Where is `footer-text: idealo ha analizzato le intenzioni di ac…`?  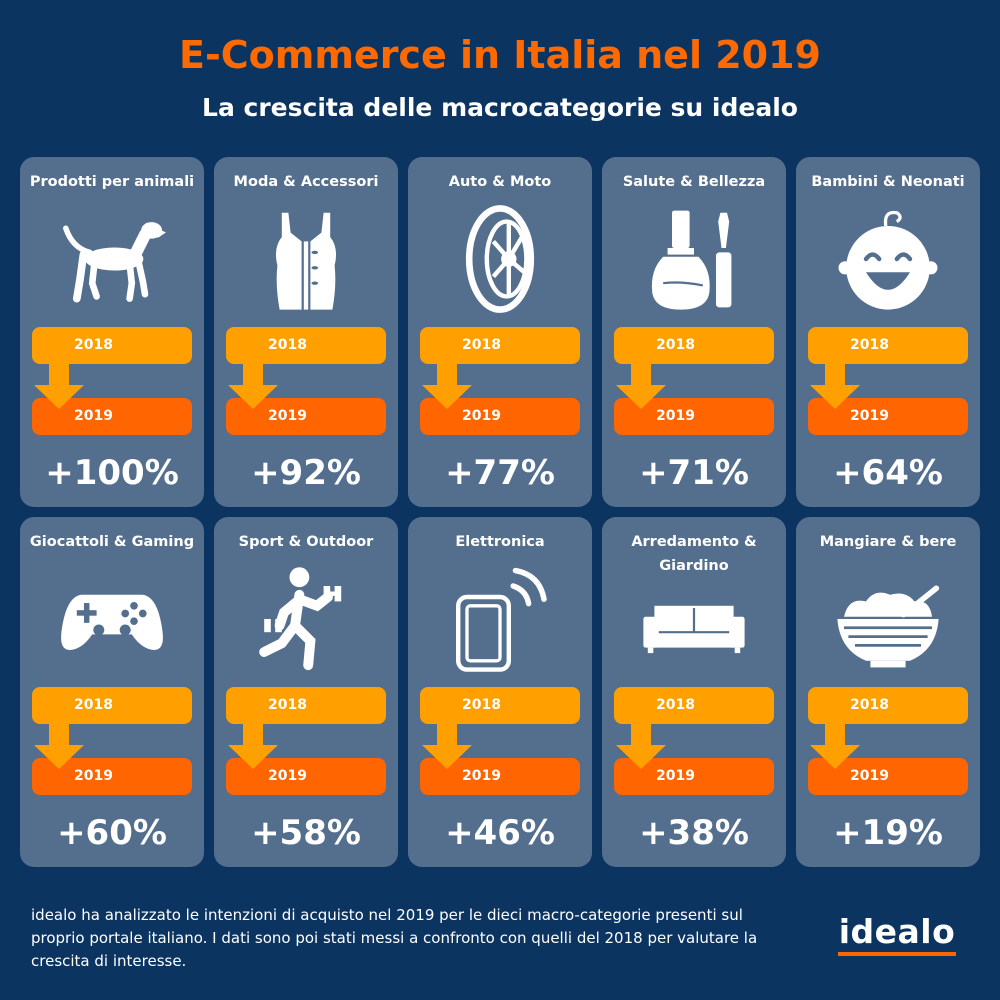
footer-text: idealo ha analizzato le intenzioni di ac… is located at coordinates (394, 938).